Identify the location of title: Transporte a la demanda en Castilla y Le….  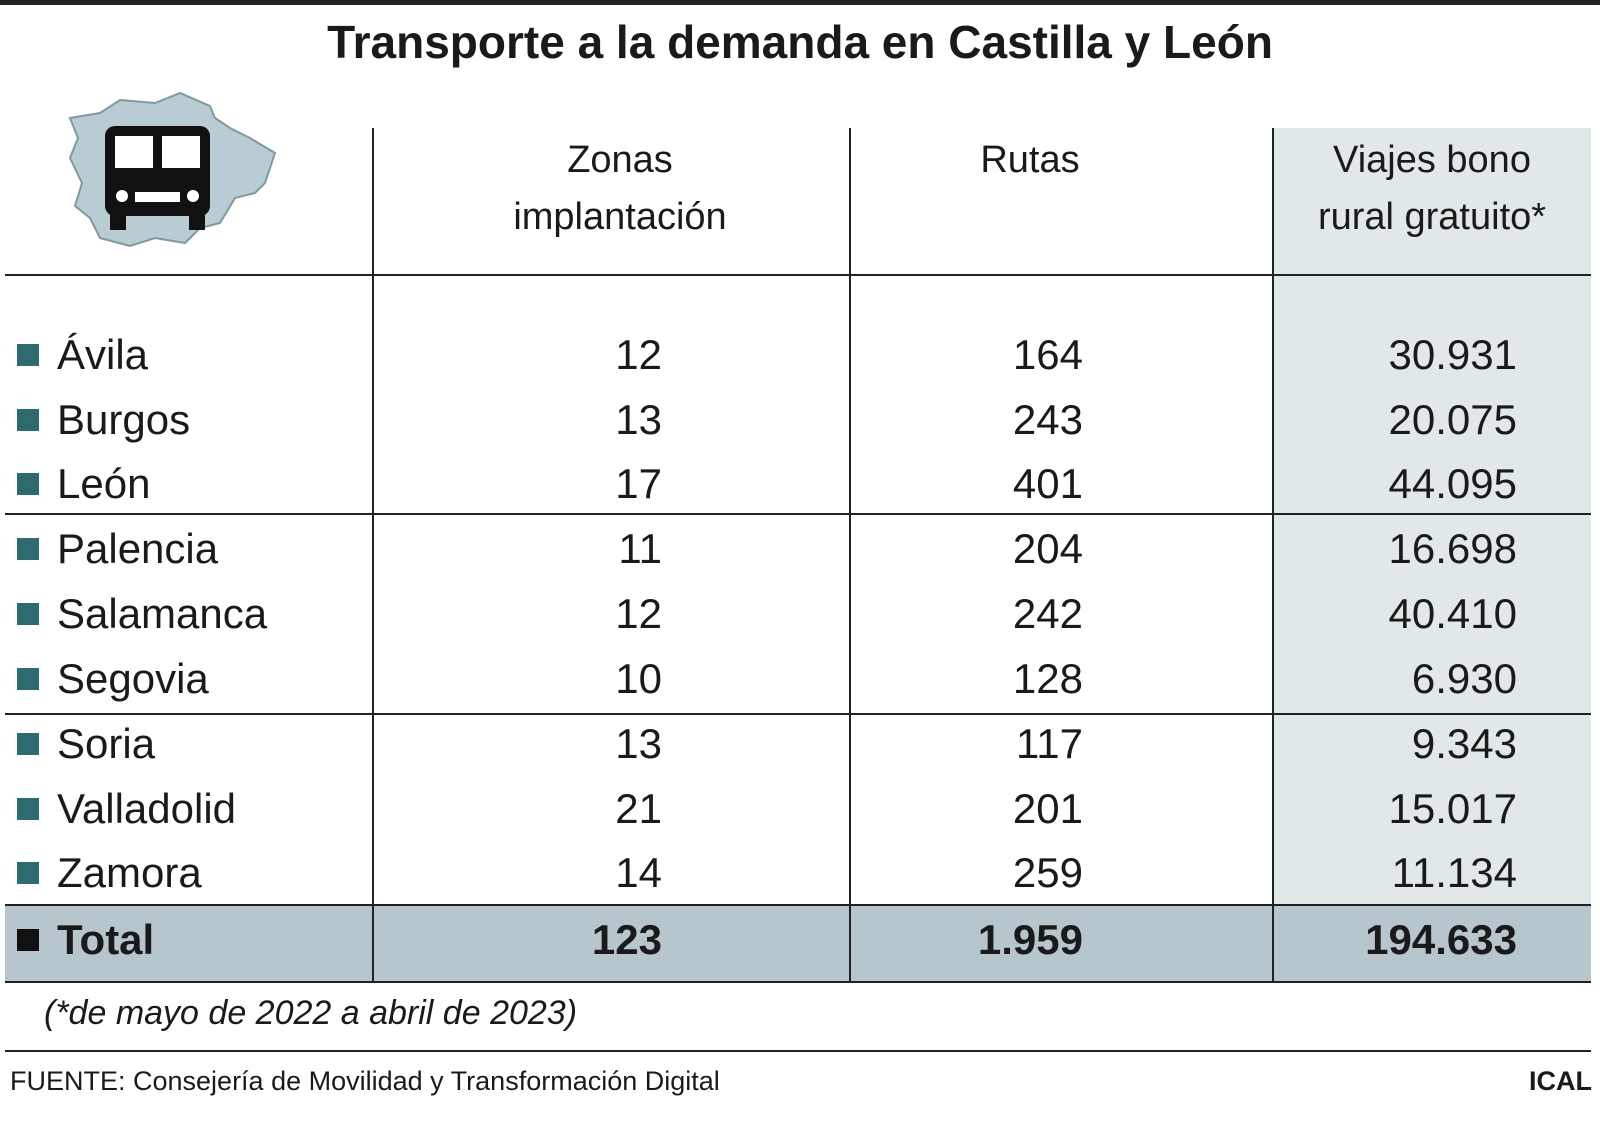
(800, 42).